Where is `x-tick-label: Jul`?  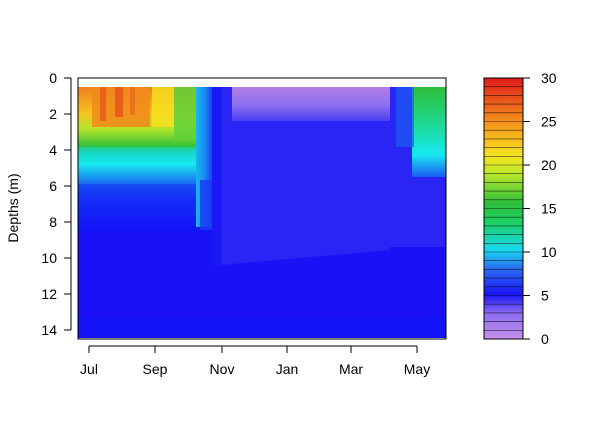
x-tick-label: Jul is located at coordinates (89, 369).